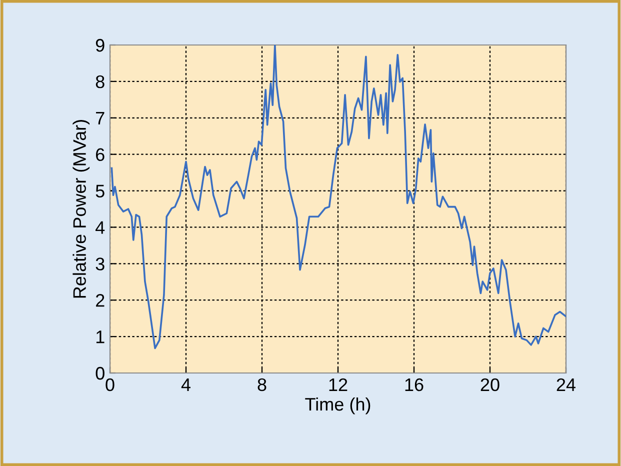 The image size is (621, 466). What do you see at coordinates (337, 405) in the screenshot?
I see `x-axis-title: Time (h)` at bounding box center [337, 405].